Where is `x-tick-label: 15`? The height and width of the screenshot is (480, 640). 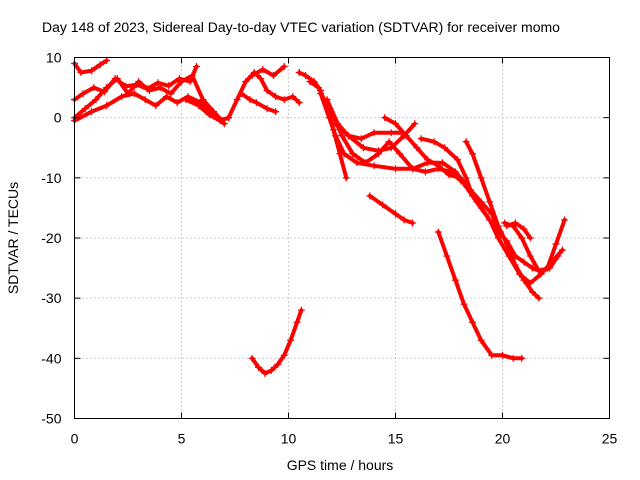
x-tick-label: 15 is located at coordinates (396, 439).